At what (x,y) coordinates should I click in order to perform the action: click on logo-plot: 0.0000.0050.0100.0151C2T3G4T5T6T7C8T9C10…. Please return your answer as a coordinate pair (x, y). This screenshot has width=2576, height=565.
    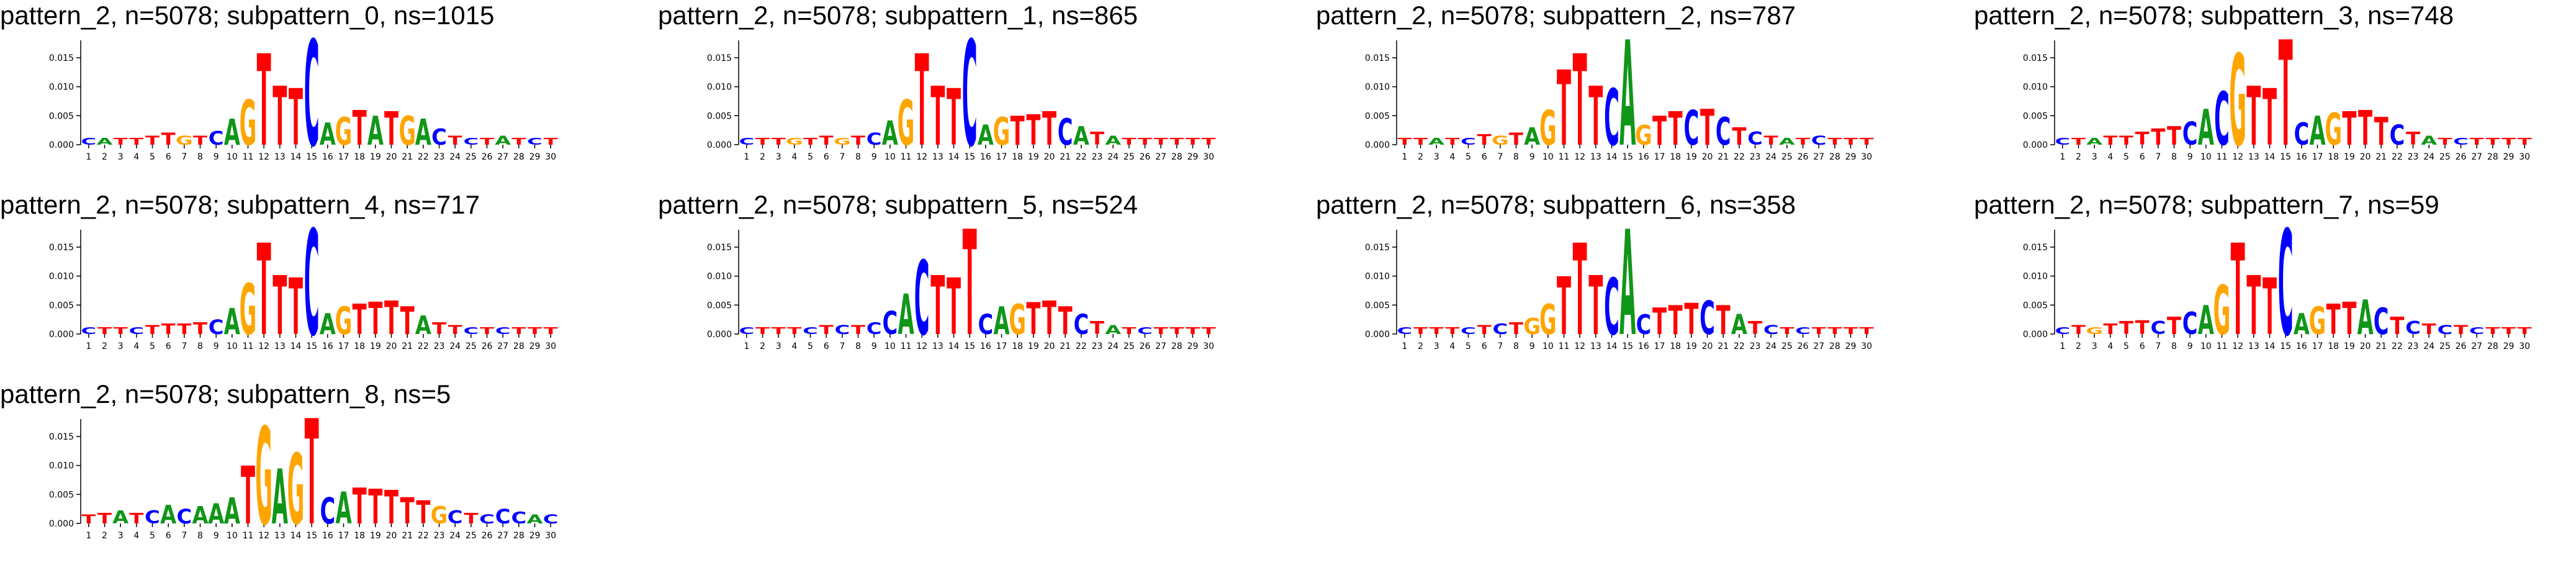
    Looking at the image, I should click on (2277, 285).